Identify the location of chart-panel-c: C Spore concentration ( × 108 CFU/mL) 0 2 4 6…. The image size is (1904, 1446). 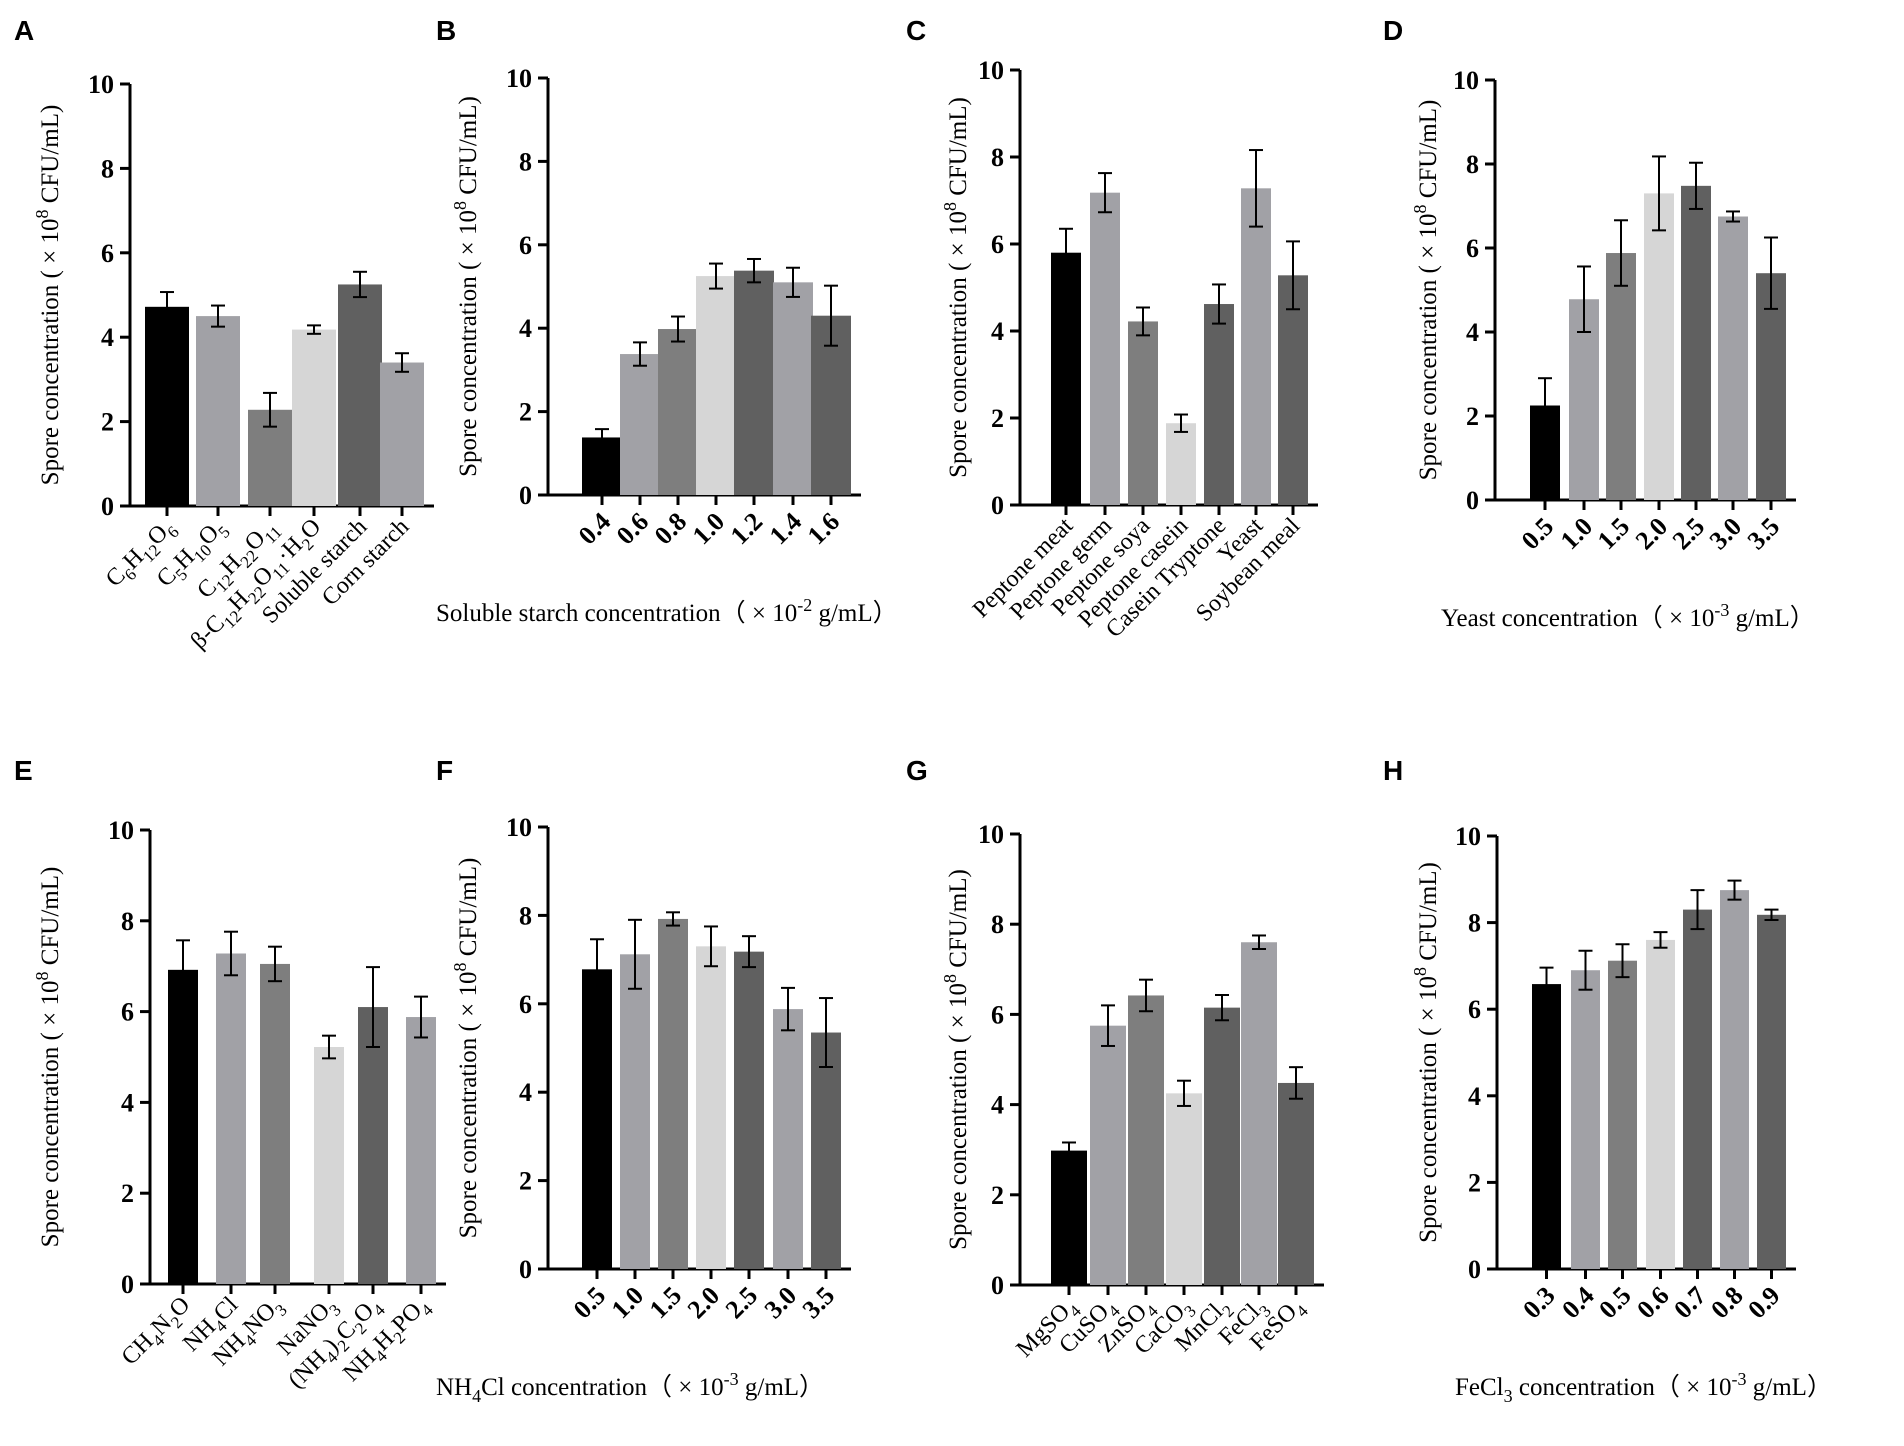
(1112, 329).